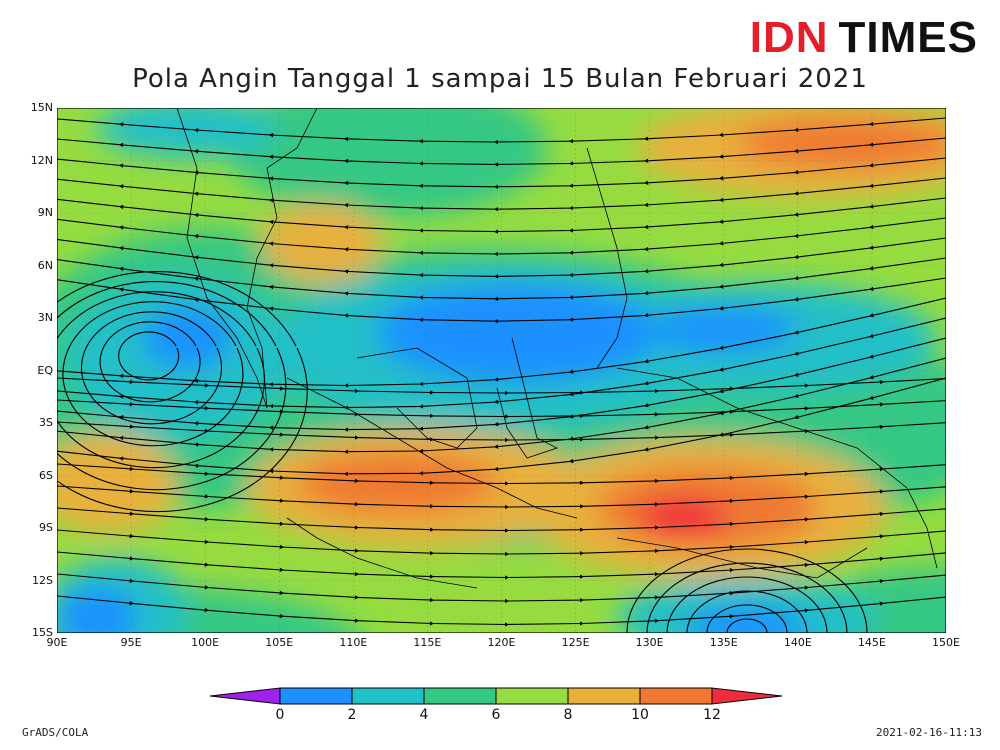 Image resolution: width=1000 pixels, height=750 pixels. Describe the element at coordinates (352, 715) in the screenshot. I see `colorbar-tick-label: 2` at that location.